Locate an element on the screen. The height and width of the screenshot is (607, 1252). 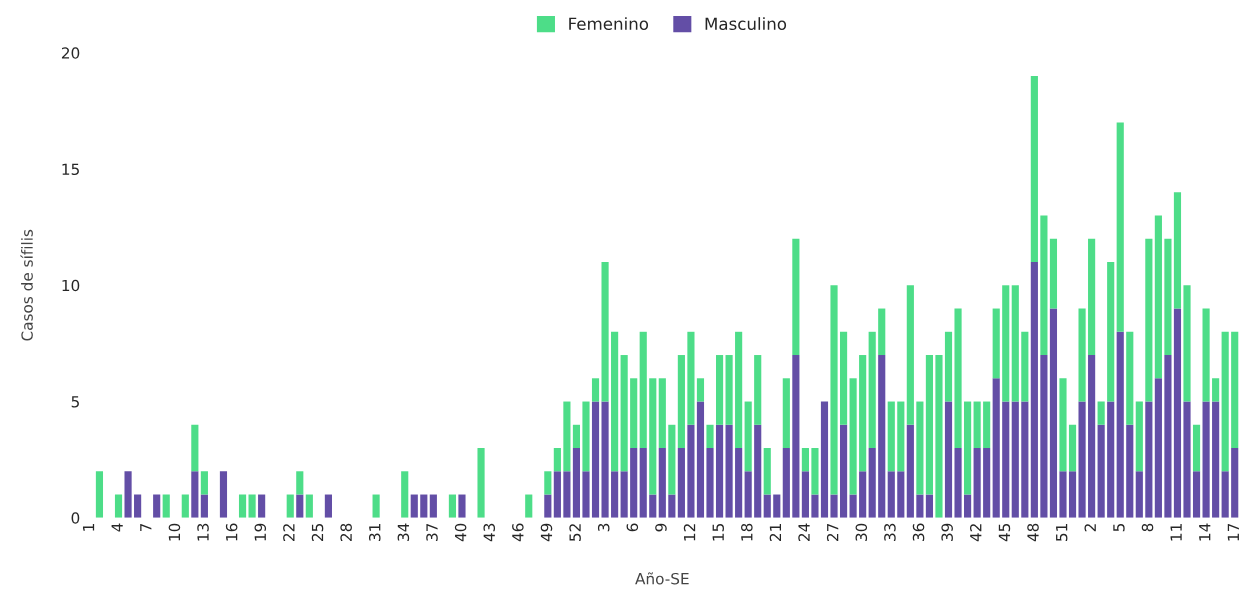
x-tick-label: 6 is located at coordinates (632, 527).